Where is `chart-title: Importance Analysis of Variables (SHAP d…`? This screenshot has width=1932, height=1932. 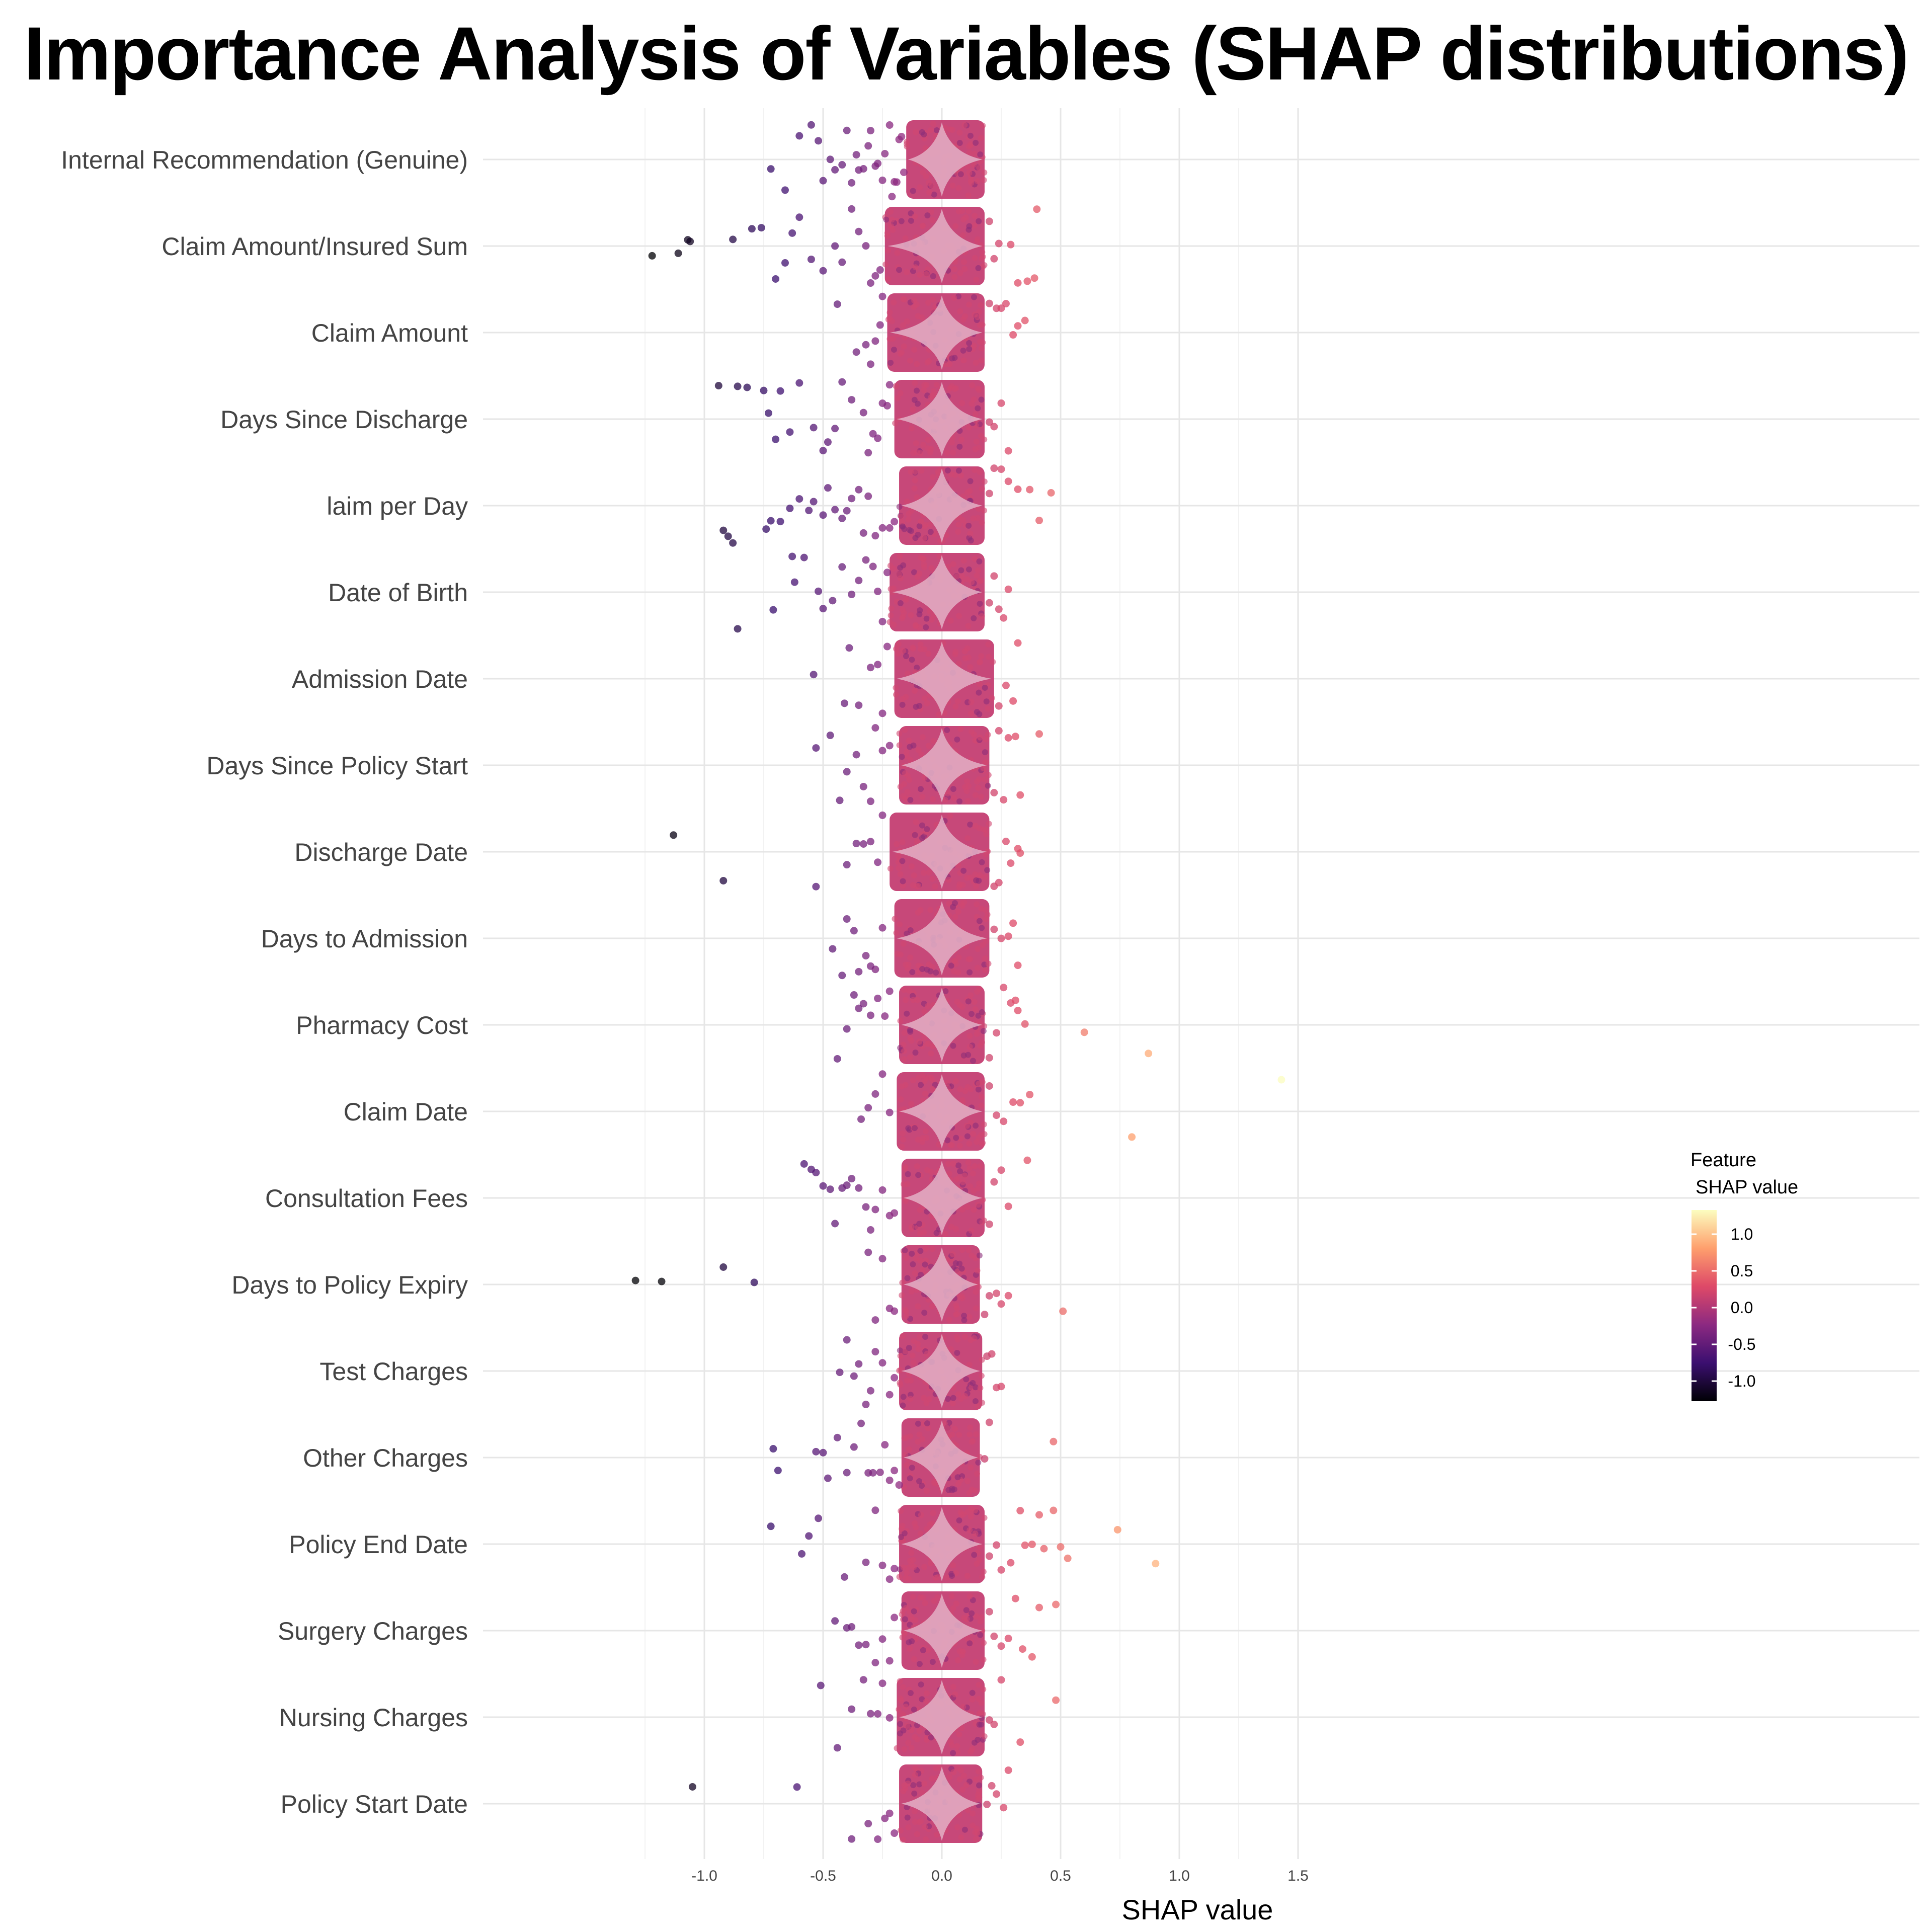 chart-title: Importance Analysis of Variables (SHAP d… is located at coordinates (967, 54).